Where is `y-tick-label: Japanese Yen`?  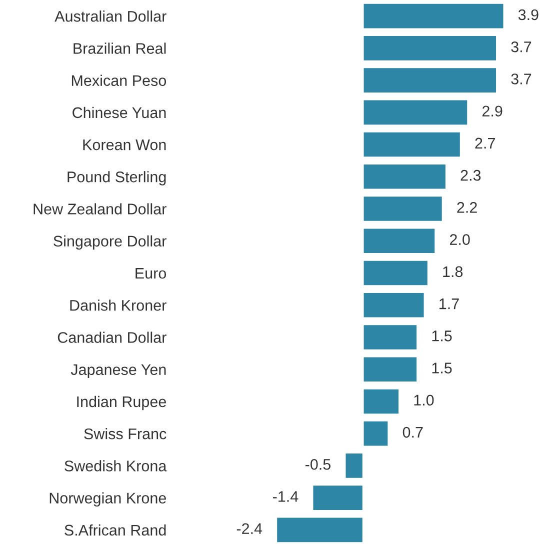
y-tick-label: Japanese Yen is located at coordinates (118, 371).